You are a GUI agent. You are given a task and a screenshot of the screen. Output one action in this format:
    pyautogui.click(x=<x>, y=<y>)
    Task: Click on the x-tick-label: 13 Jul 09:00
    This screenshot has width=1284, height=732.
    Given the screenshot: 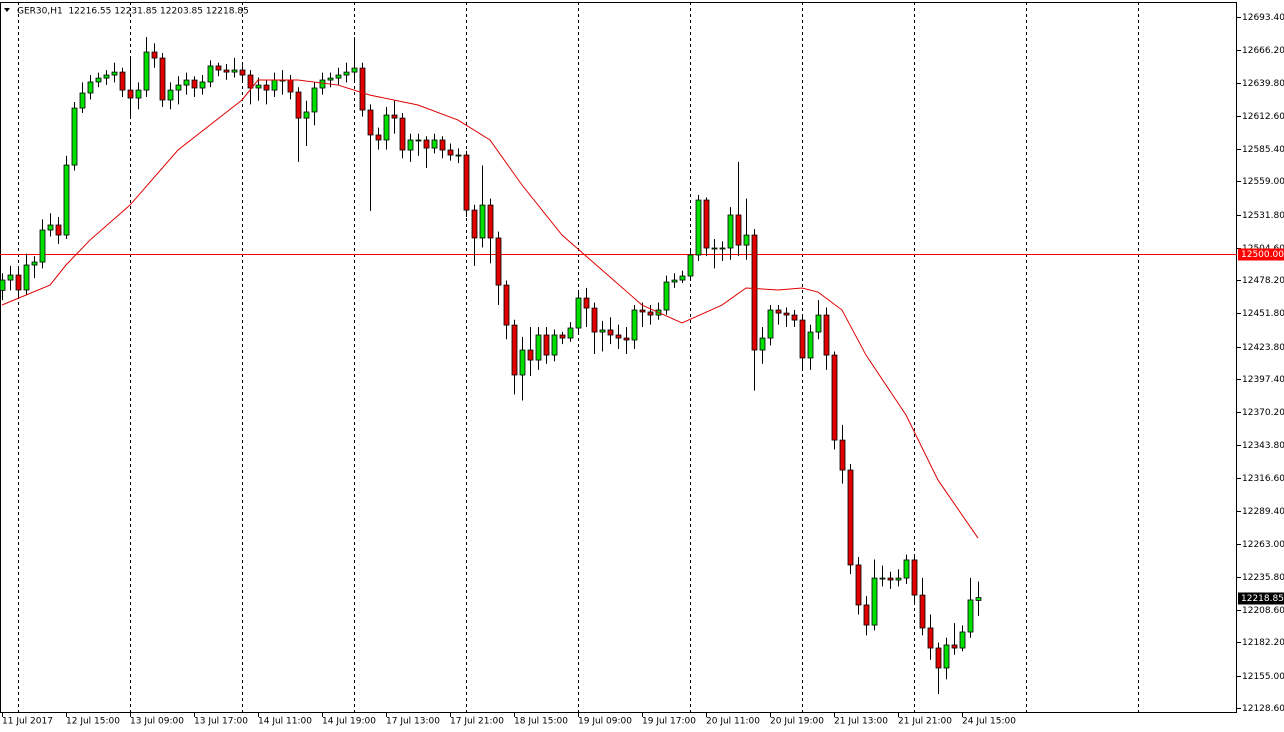 What is the action you would take?
    pyautogui.click(x=157, y=722)
    